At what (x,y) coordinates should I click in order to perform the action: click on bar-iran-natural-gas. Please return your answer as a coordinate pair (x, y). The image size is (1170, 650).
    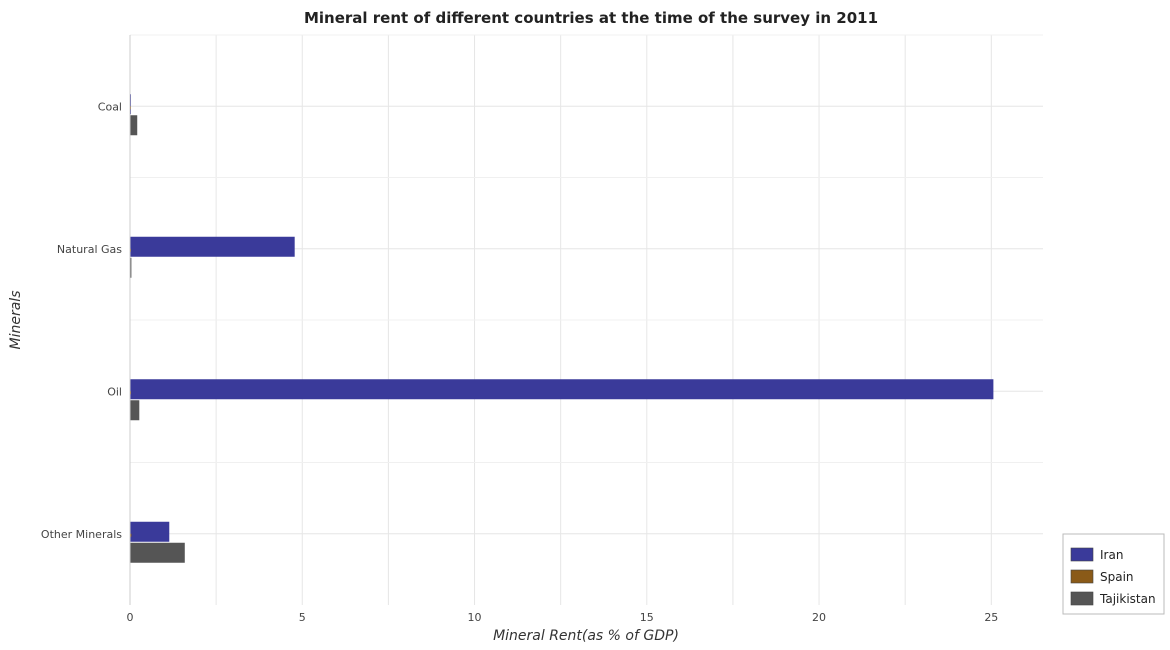
    Looking at the image, I should click on (212, 246).